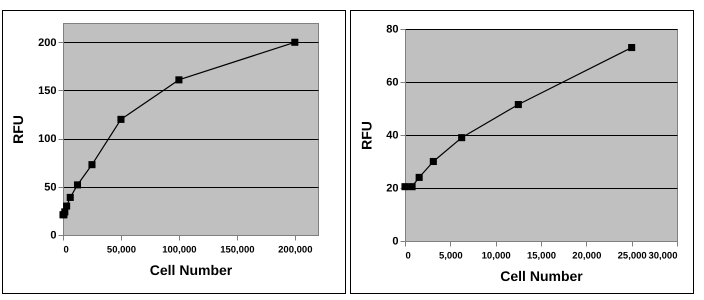  I want to click on y-tick-label: 80, so click(392, 30).